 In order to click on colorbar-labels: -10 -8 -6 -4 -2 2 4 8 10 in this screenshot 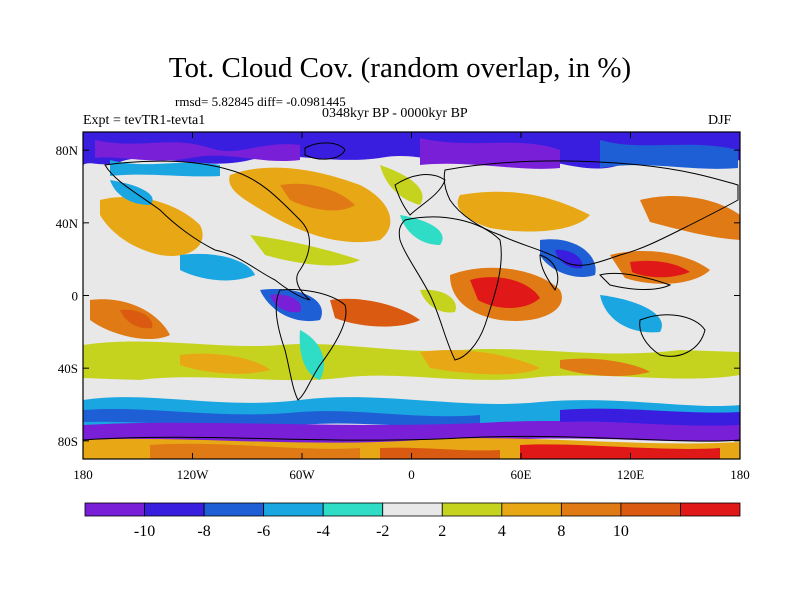, I will do `click(381, 531)`.